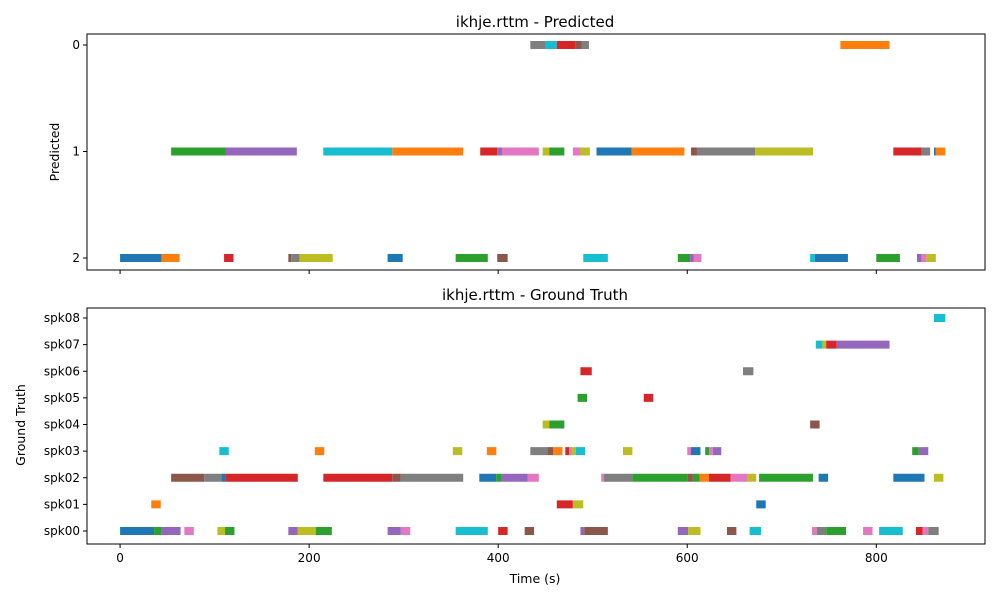 The height and width of the screenshot is (600, 1000). Describe the element at coordinates (498, 558) in the screenshot. I see `x-tick-label: 400` at that location.